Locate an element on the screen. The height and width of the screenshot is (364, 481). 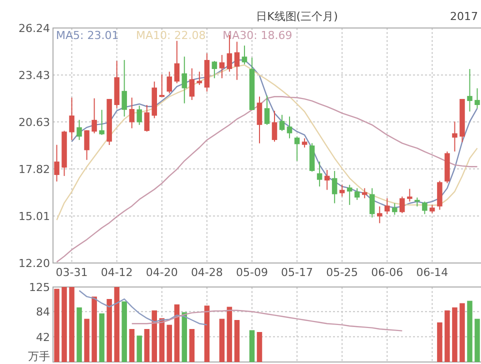
x-tick-label: 05-25 is located at coordinates (342, 272).